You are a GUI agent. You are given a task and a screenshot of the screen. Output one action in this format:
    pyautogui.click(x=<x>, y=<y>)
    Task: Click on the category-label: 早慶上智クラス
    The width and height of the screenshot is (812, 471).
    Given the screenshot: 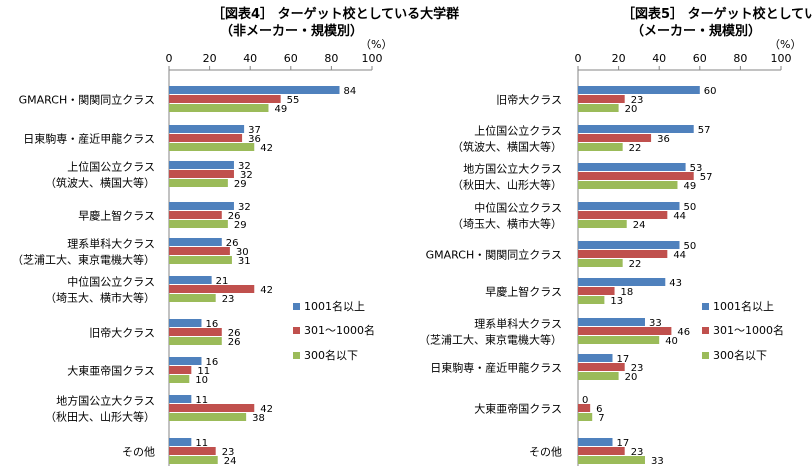 What is the action you would take?
    pyautogui.click(x=116, y=216)
    